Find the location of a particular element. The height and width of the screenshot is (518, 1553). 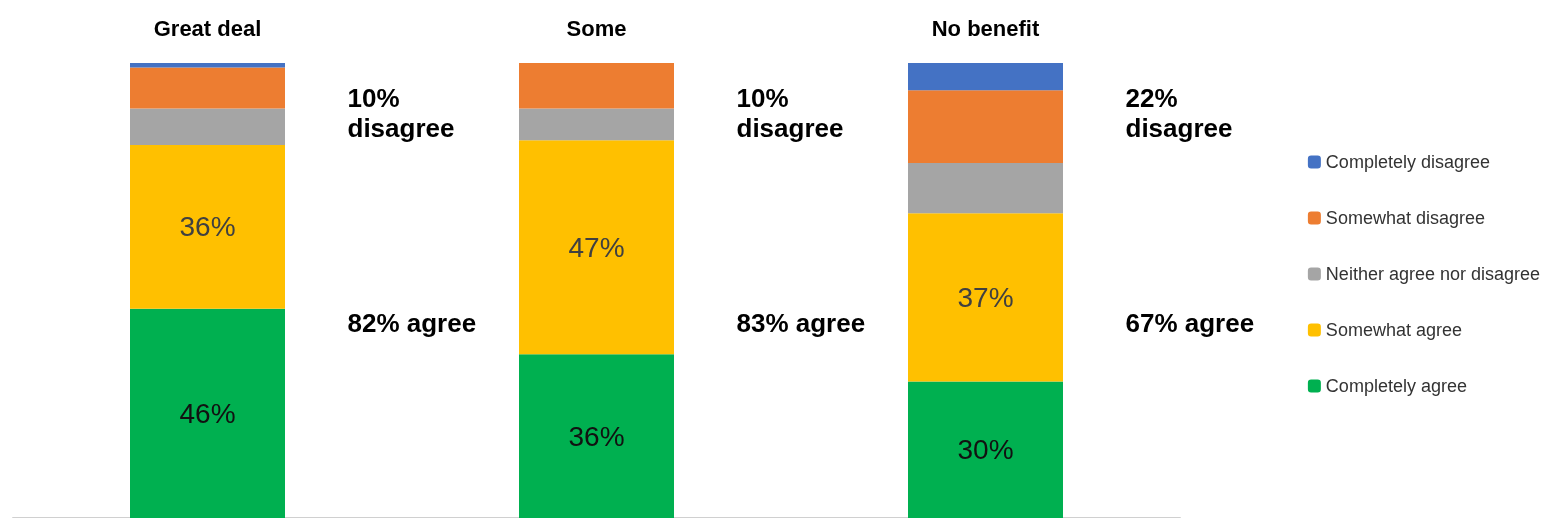

legend-label: Somewhat disagree is located at coordinates (1405, 218).